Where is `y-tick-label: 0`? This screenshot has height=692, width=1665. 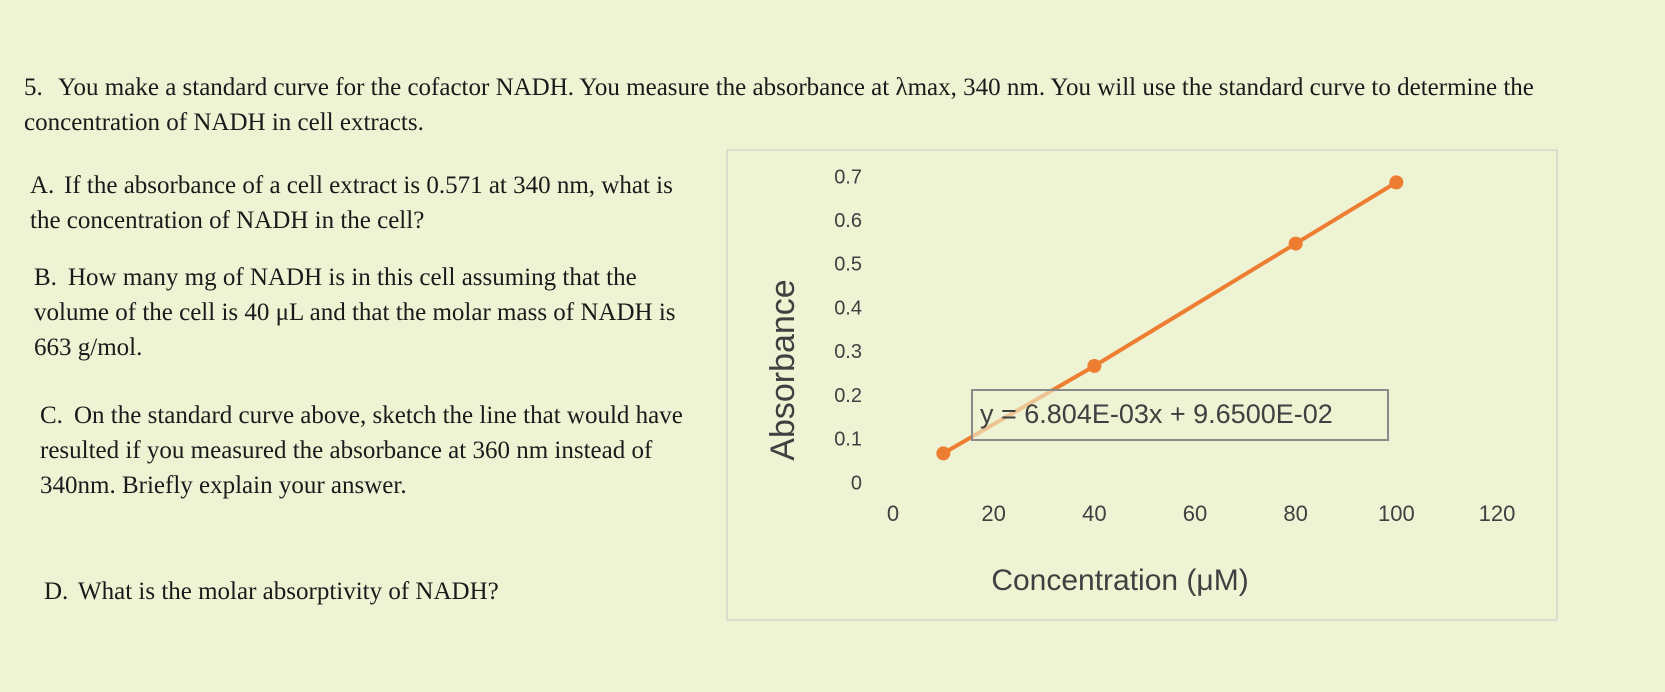
y-tick-label: 0 is located at coordinates (856, 483).